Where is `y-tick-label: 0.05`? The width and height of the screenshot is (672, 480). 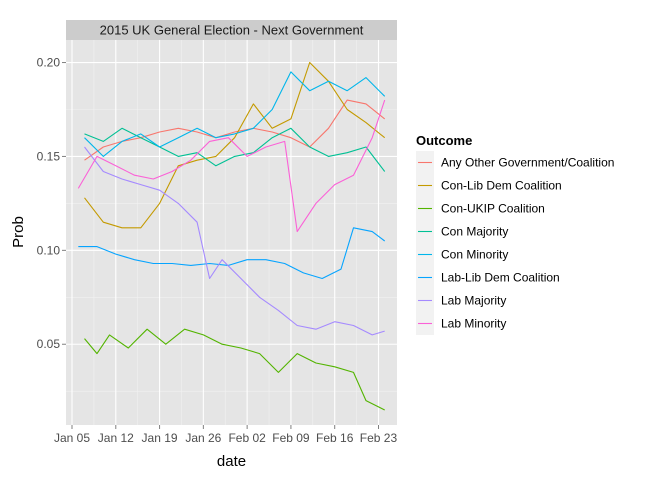
y-tick-label: 0.05 is located at coordinates (49, 344).